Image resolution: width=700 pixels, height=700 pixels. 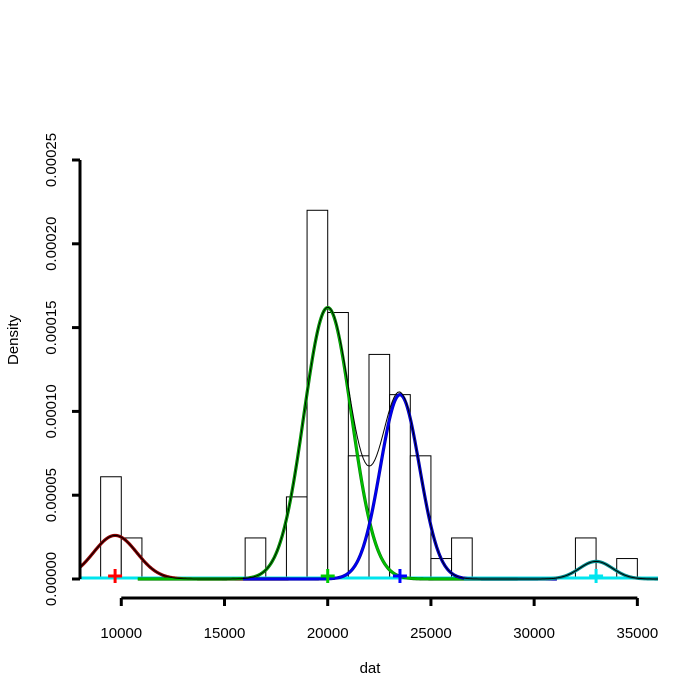 I want to click on y-tick-label: 0.00010, so click(x=51, y=411).